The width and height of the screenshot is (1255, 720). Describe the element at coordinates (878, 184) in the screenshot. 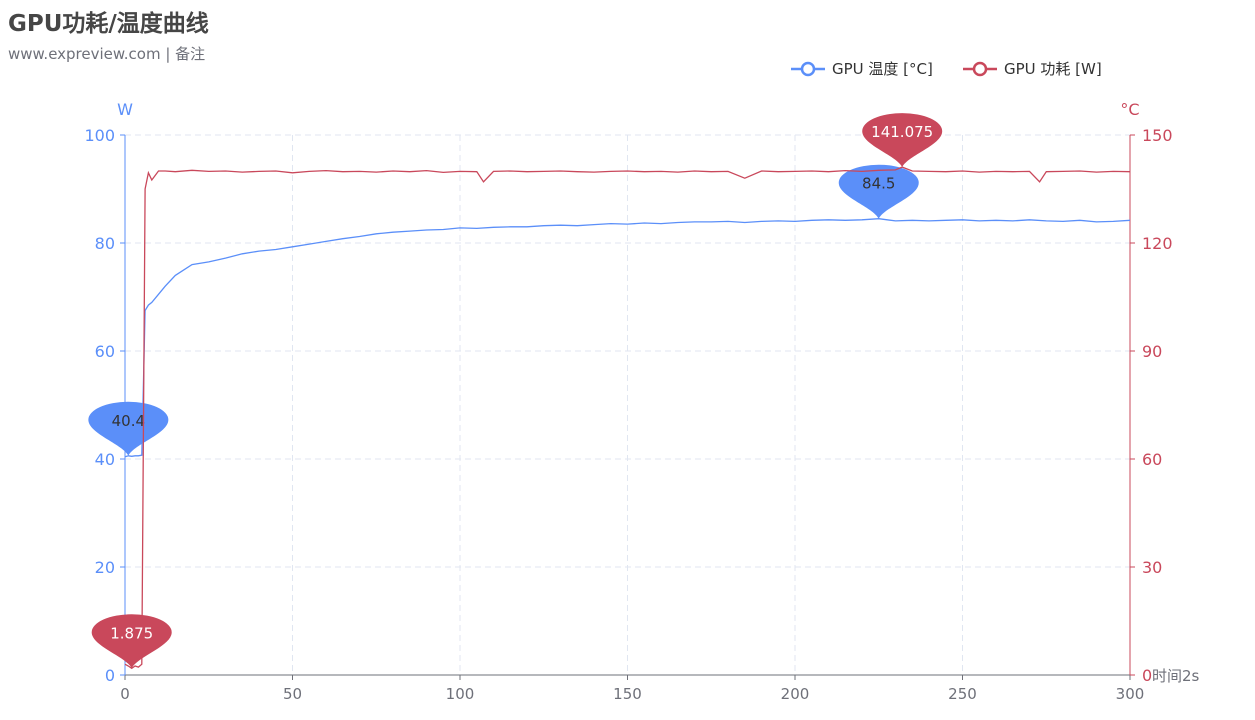

I see `marker-label-max: 84.5` at that location.